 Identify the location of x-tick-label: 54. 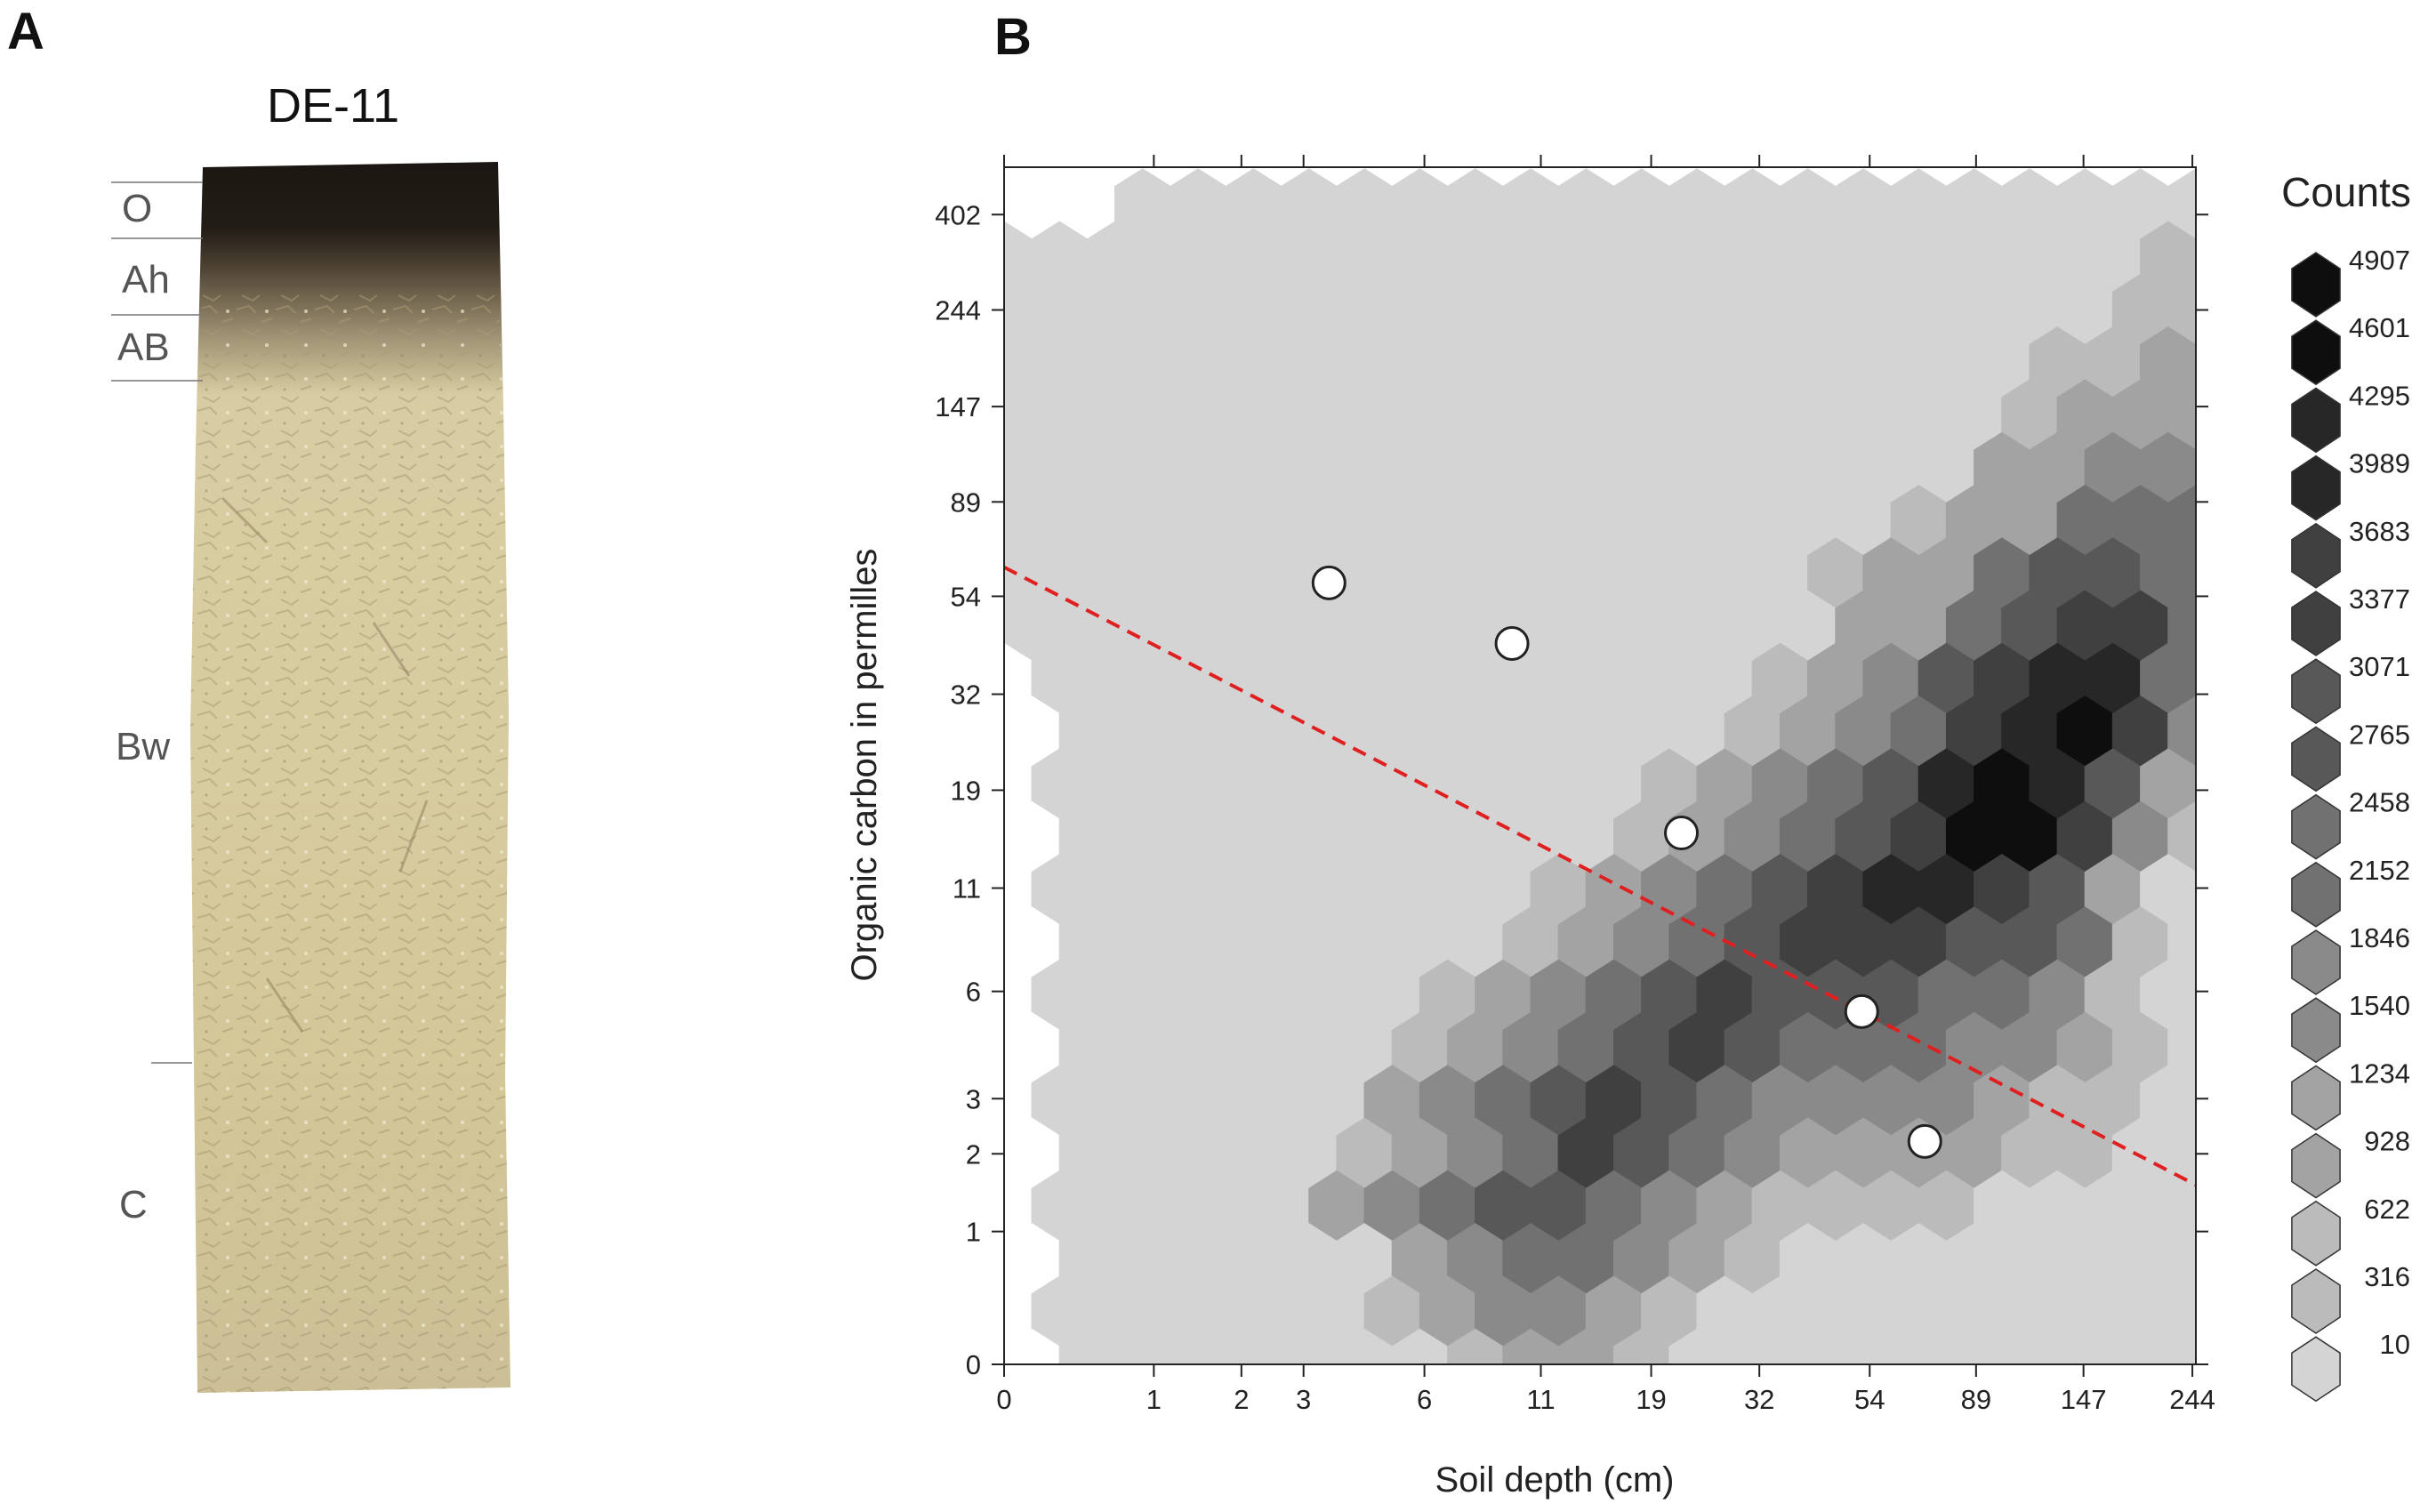
(1869, 1399).